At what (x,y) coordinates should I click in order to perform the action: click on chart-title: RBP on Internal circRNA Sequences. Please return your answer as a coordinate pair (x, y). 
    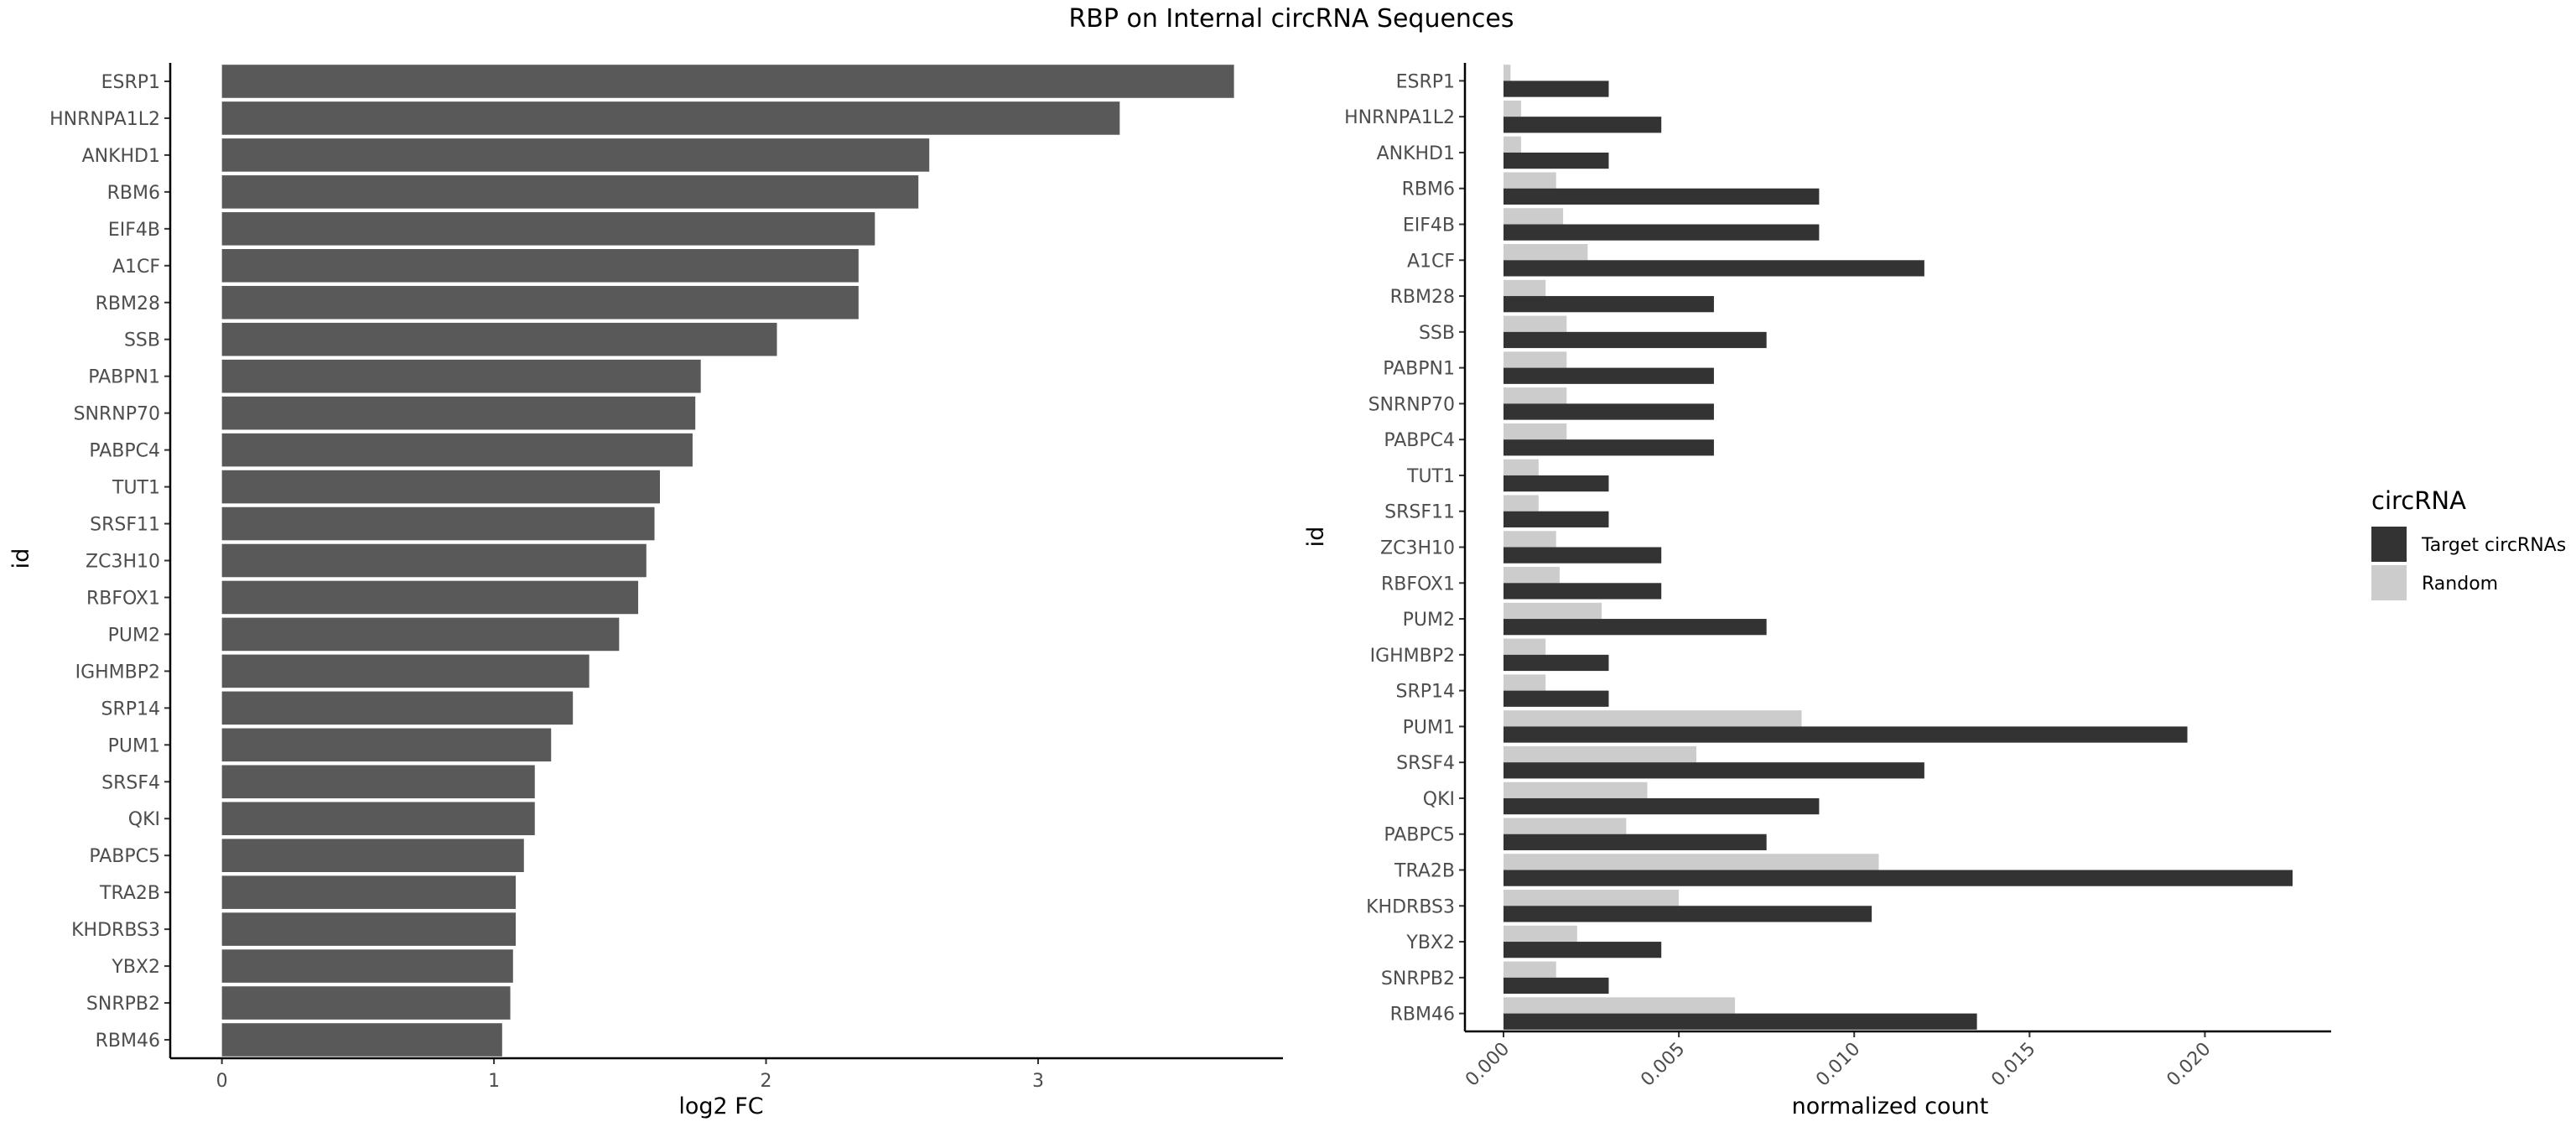
    Looking at the image, I should click on (1291, 19).